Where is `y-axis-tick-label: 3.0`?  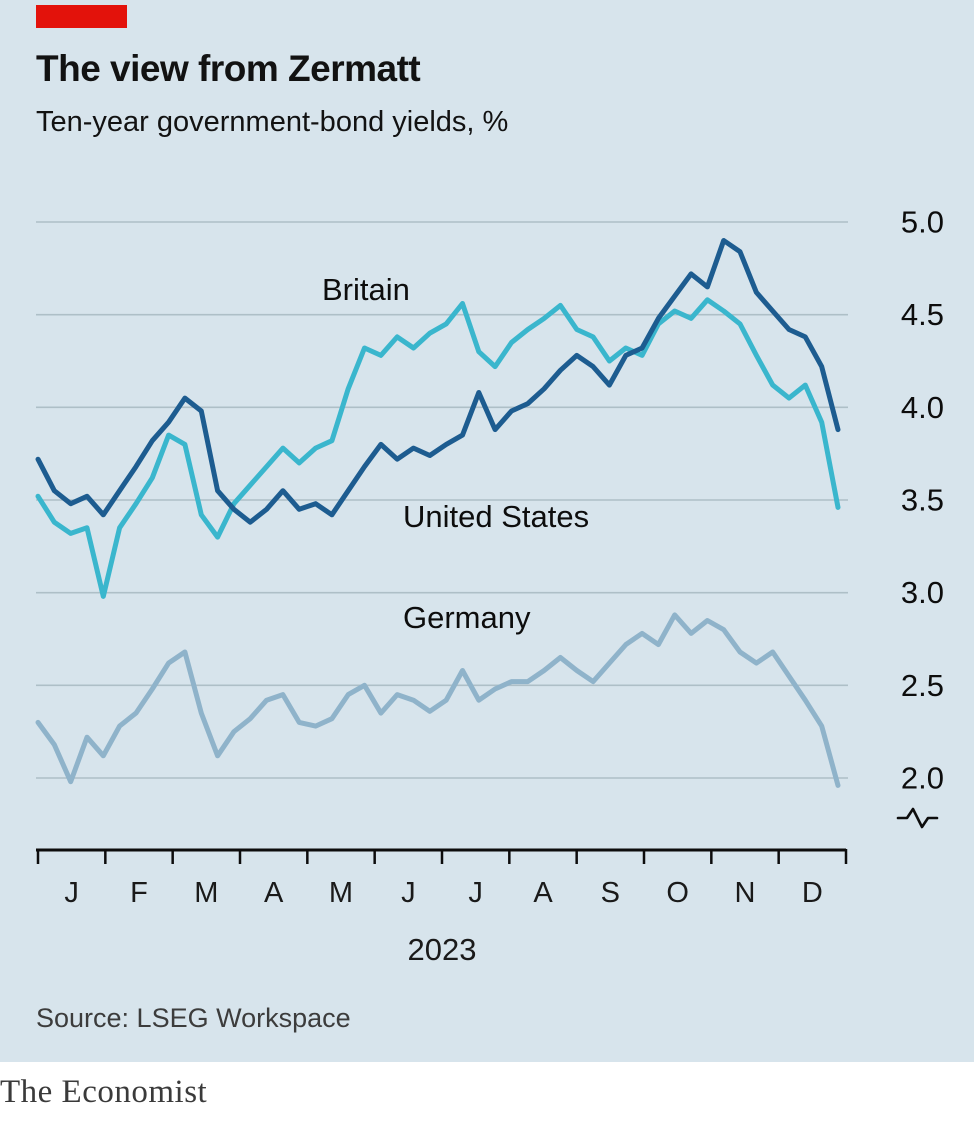
y-axis-tick-label: 3.0 is located at coordinates (922, 592).